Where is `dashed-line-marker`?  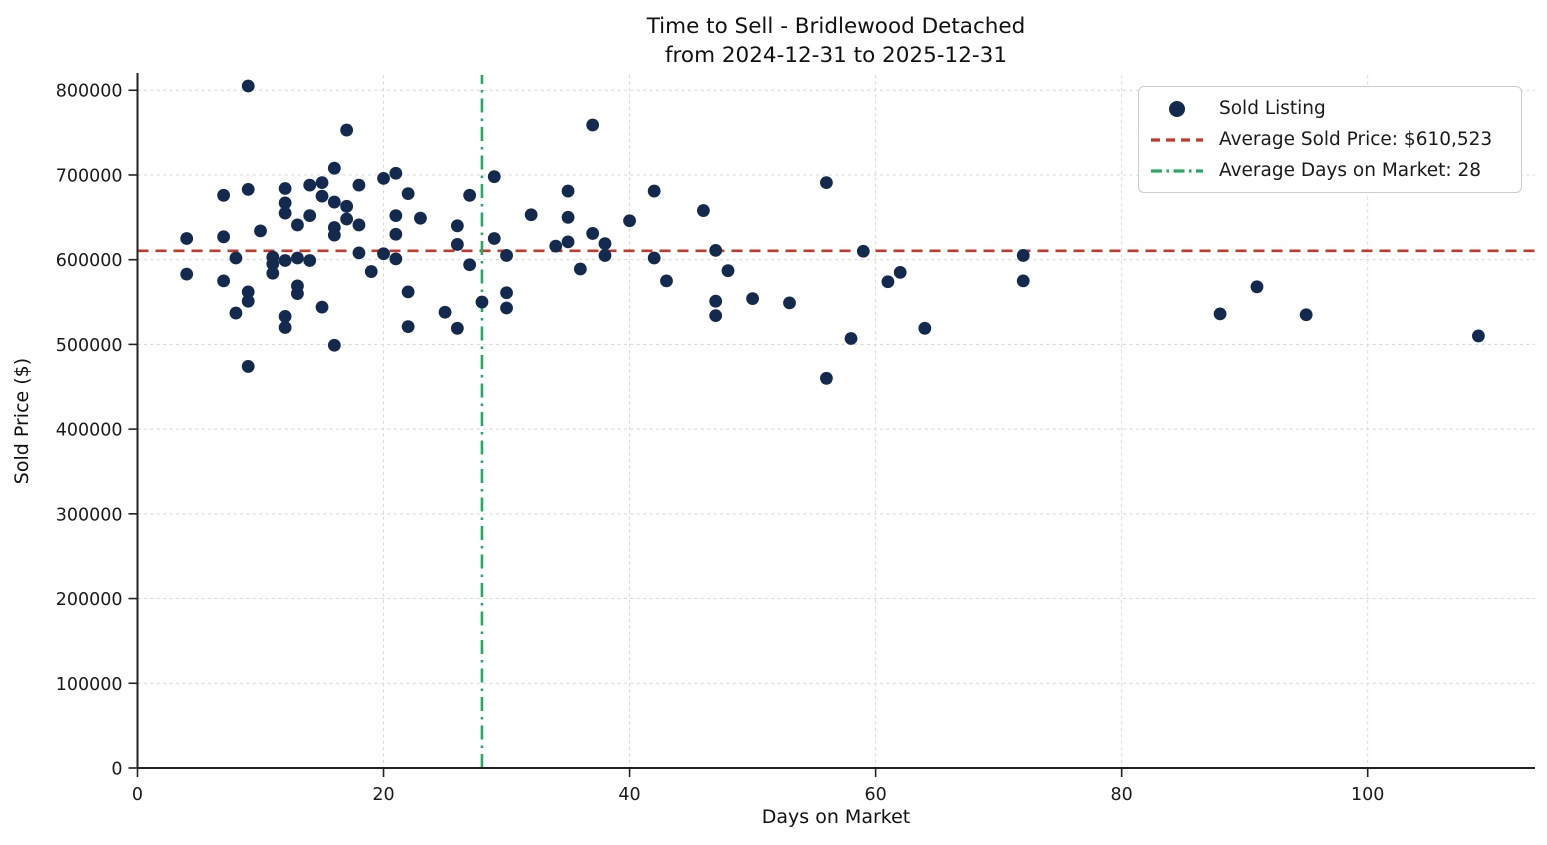 dashed-line-marker is located at coordinates (1177, 140).